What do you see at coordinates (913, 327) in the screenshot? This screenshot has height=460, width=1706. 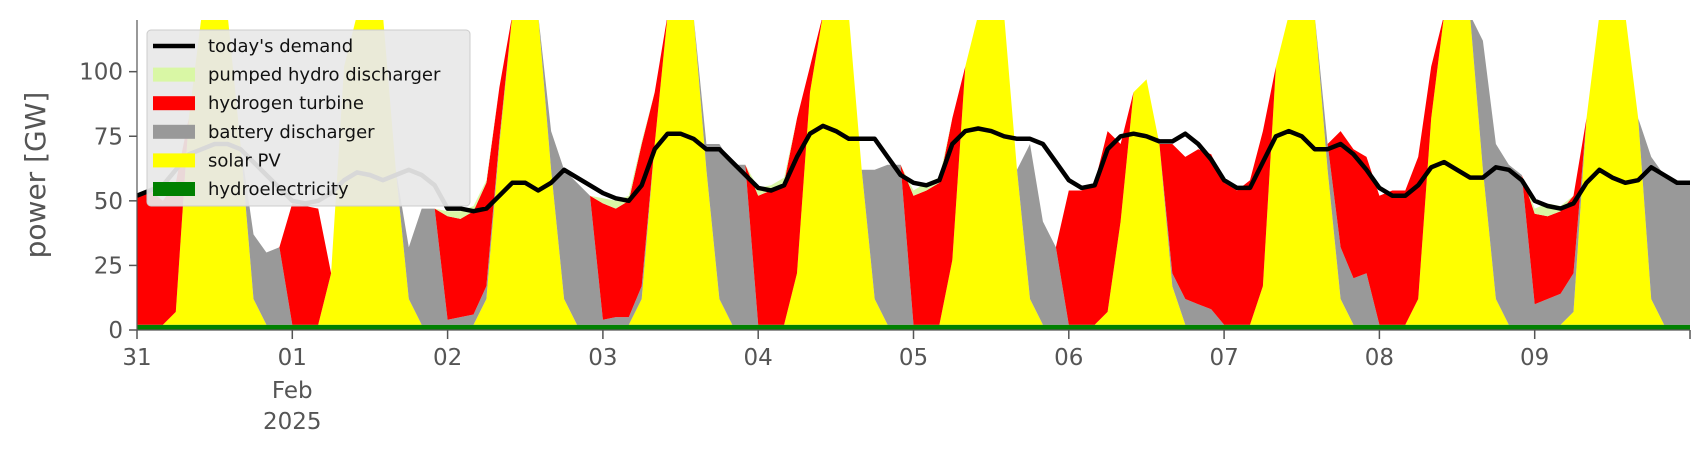 I see `hydroelectricity-area` at bounding box center [913, 327].